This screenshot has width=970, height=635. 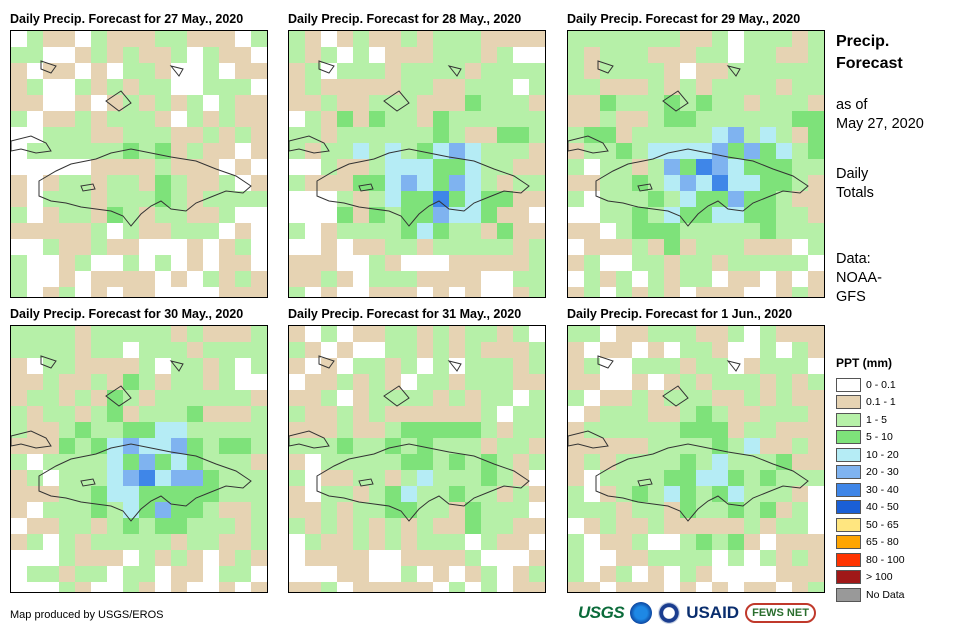 I want to click on cuba-outline, so click(x=309, y=144).